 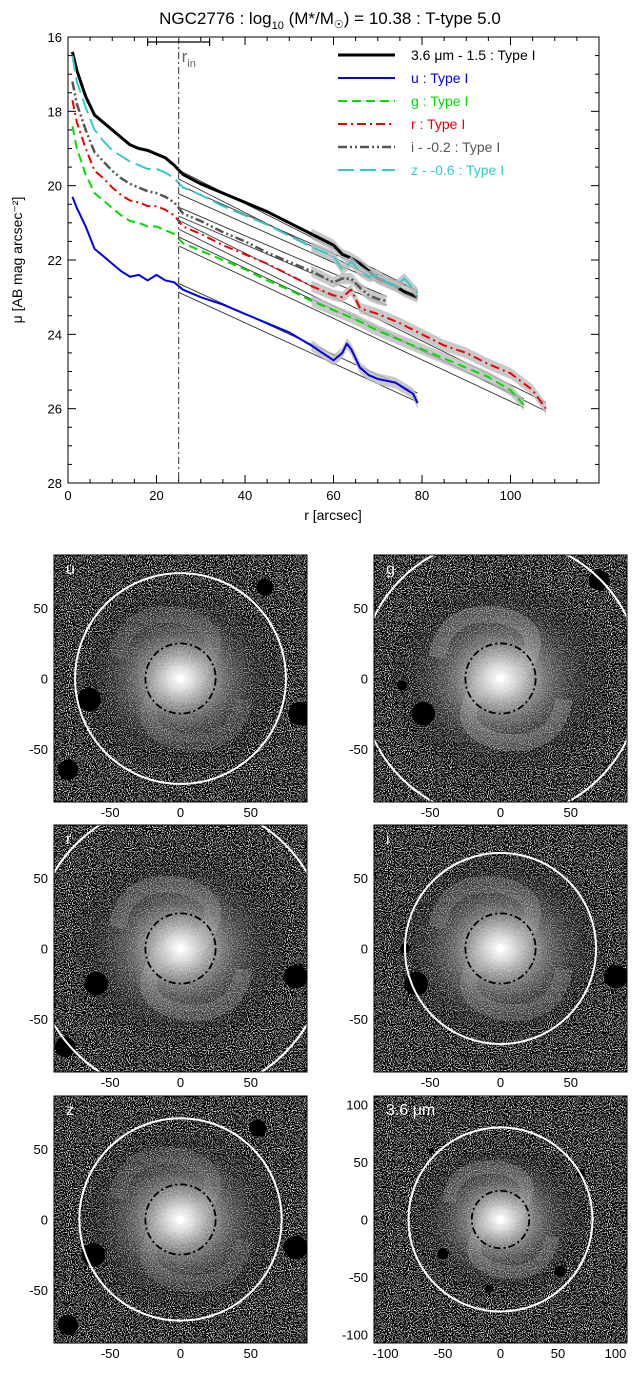 I want to click on panel-label: 3.6 μm, so click(x=410, y=1110).